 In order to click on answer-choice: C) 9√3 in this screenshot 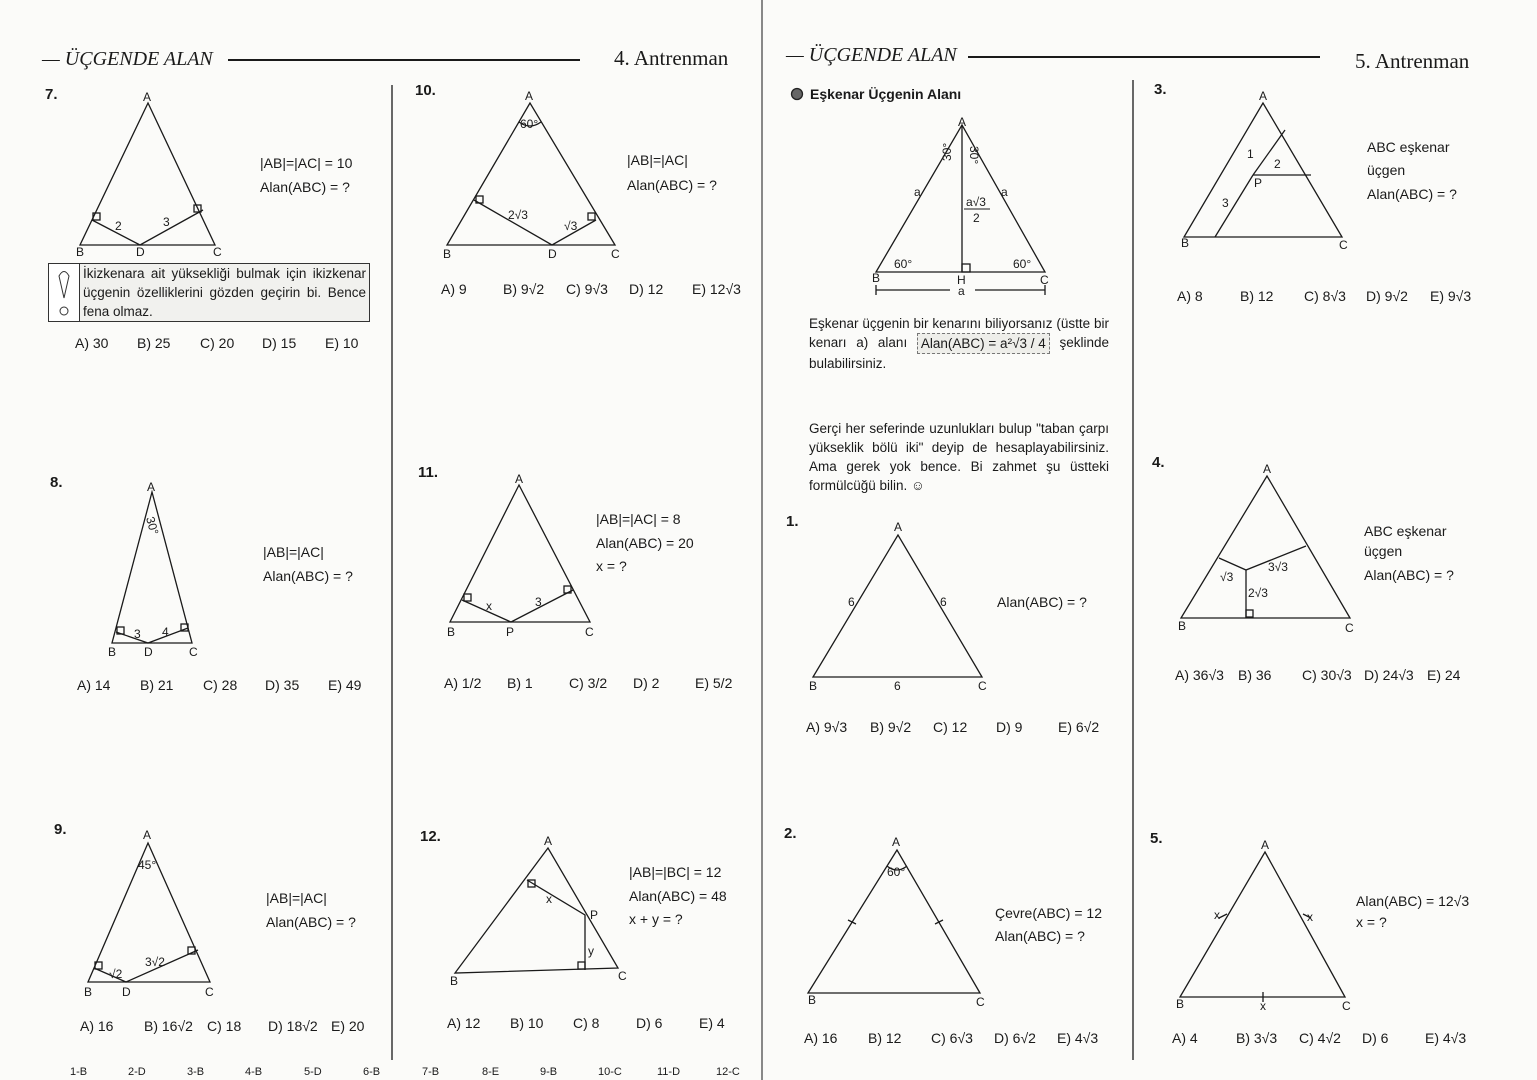, I will do `click(587, 289)`.